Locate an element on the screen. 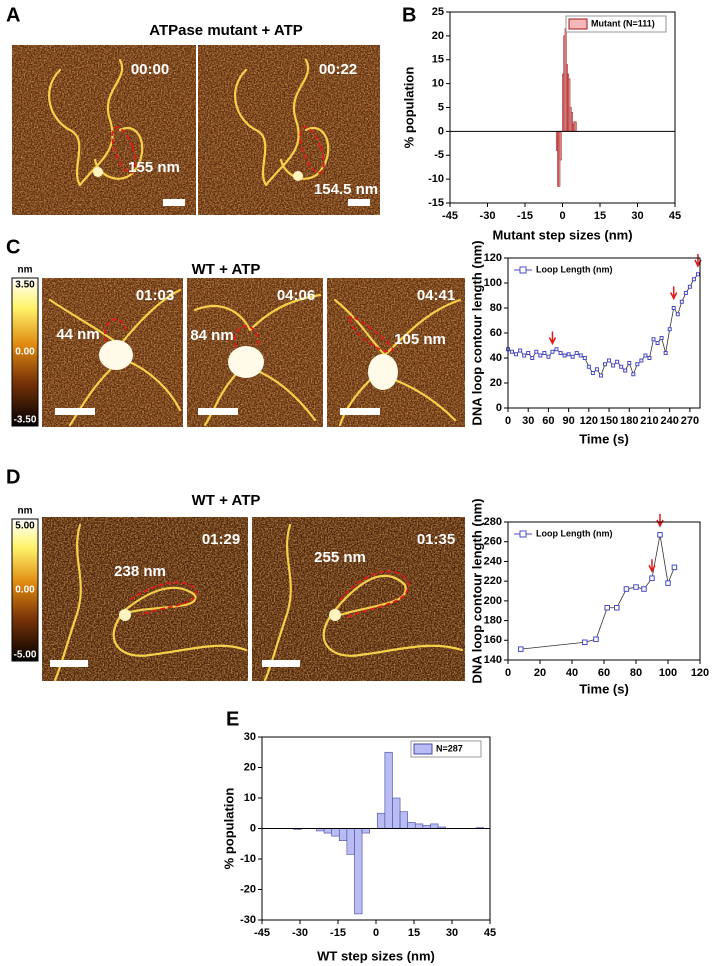  y-tick-label: 140 is located at coordinates (493, 660).